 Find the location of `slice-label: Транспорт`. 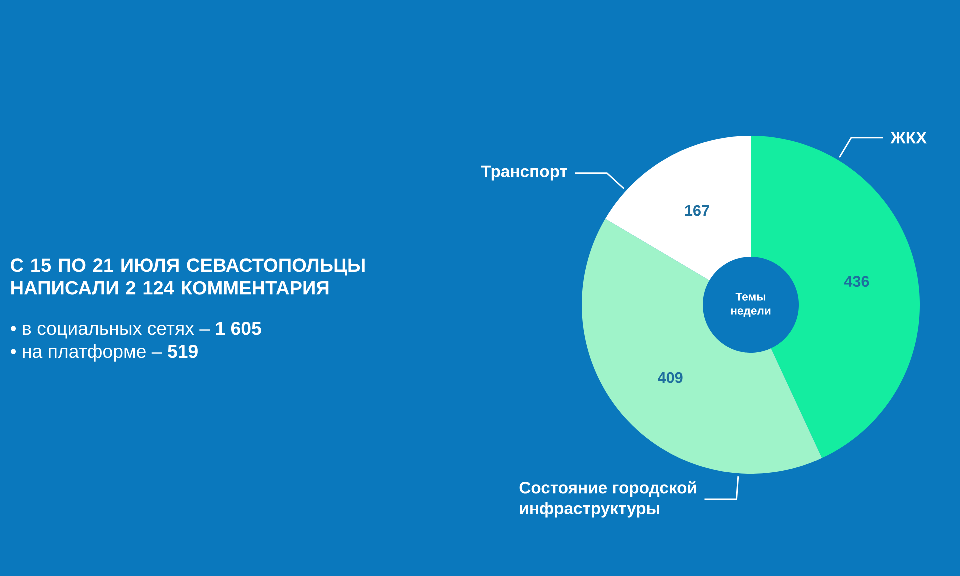

slice-label: Транспорт is located at coordinates (524, 173).